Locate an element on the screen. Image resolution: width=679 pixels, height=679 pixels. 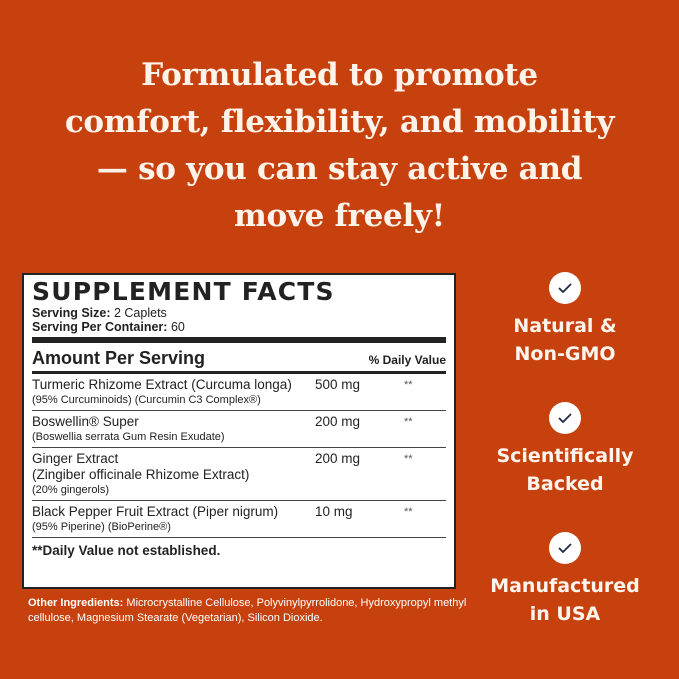
servings-per-container: Serving Per Container: 60 is located at coordinates (108, 327).